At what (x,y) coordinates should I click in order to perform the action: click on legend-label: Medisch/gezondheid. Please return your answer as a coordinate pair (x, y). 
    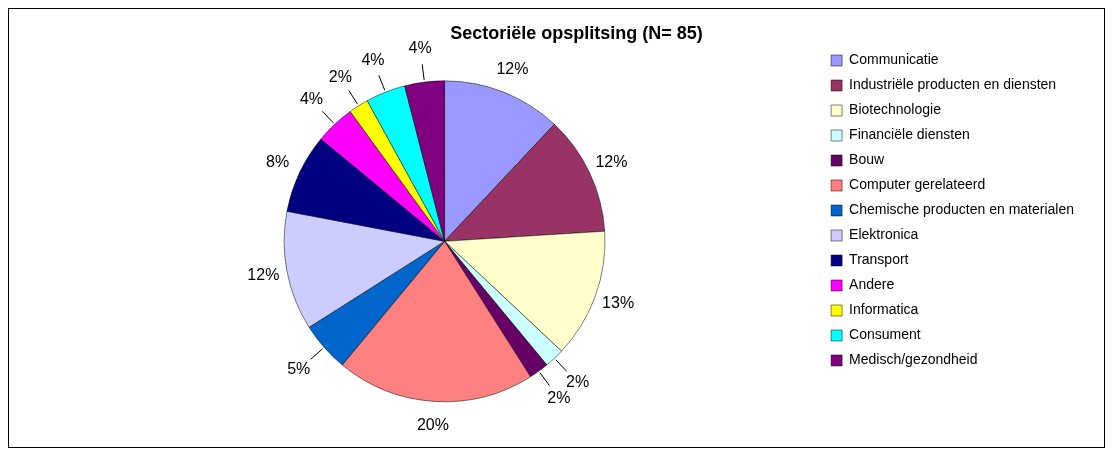
    Looking at the image, I should click on (913, 359).